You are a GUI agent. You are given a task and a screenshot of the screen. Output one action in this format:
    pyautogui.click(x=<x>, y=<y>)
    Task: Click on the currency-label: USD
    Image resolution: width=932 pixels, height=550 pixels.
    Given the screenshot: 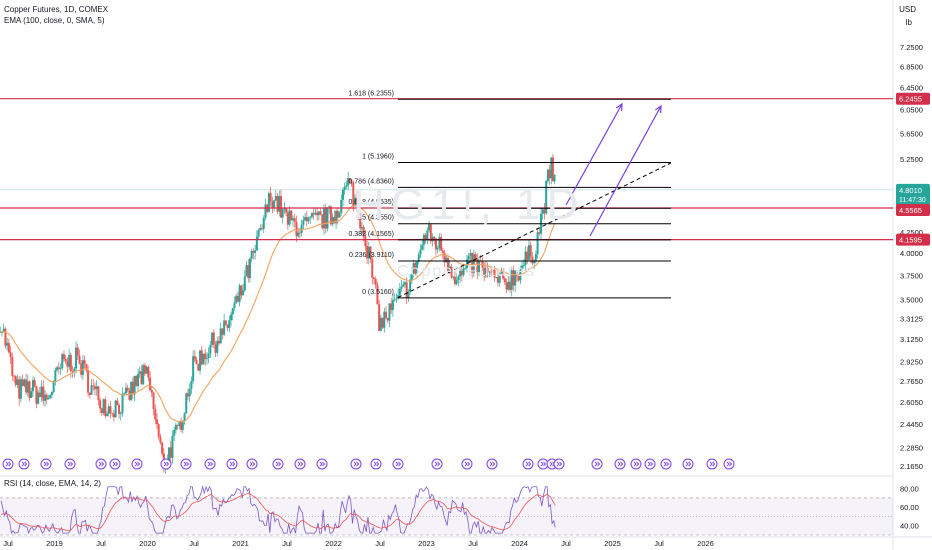 What is the action you would take?
    pyautogui.click(x=907, y=9)
    